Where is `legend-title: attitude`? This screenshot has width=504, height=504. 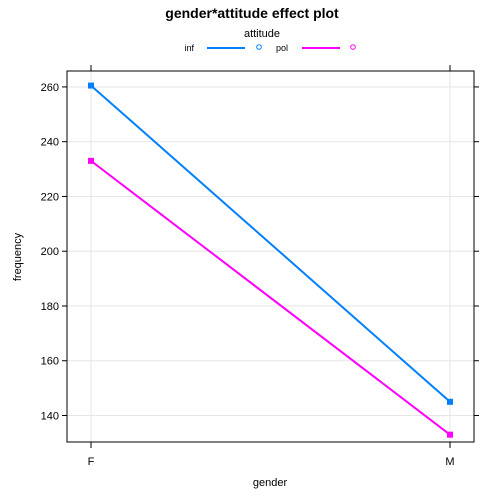 legend-title: attitude is located at coordinates (262, 34).